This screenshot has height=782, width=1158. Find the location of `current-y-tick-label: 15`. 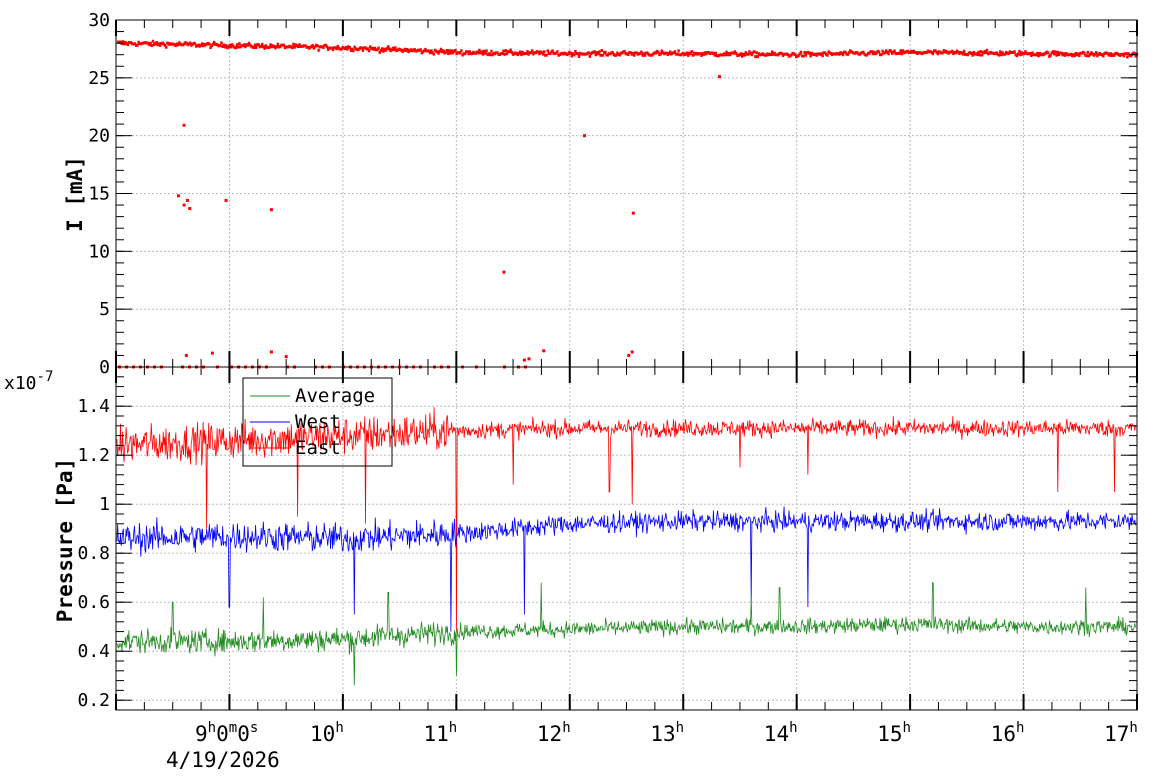

current-y-tick-label: 15 is located at coordinates (99, 194).